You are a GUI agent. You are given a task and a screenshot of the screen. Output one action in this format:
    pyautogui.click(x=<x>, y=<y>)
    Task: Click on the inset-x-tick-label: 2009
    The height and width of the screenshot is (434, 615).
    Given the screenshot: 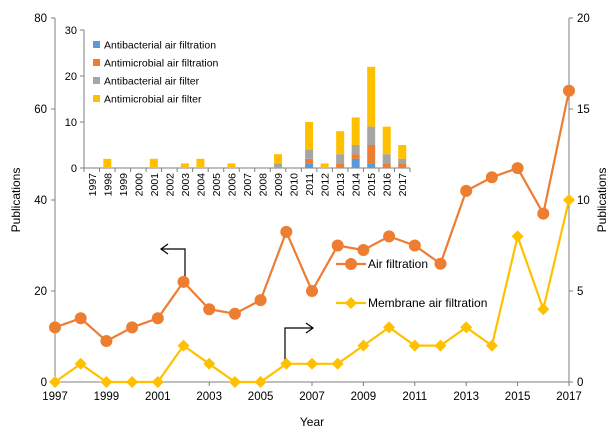 What is the action you would take?
    pyautogui.click(x=279, y=185)
    